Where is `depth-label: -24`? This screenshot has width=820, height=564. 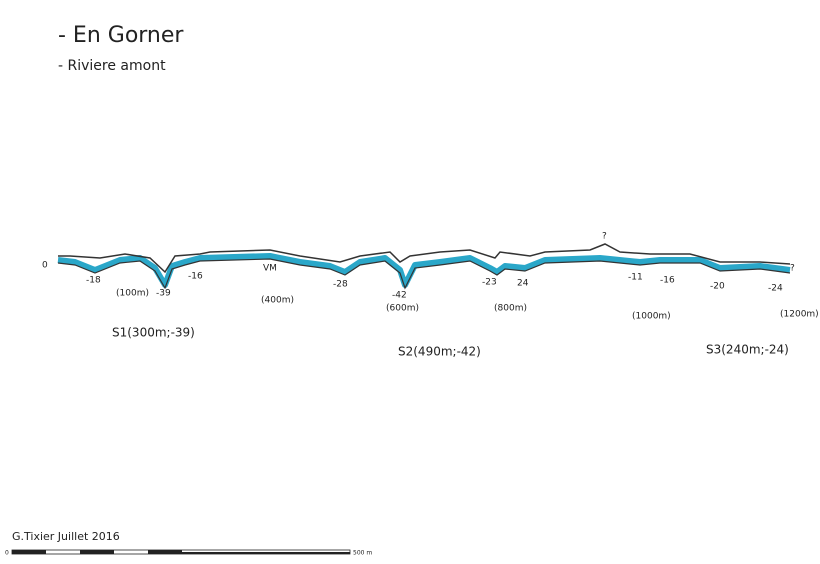 depth-label: -24 is located at coordinates (775, 289).